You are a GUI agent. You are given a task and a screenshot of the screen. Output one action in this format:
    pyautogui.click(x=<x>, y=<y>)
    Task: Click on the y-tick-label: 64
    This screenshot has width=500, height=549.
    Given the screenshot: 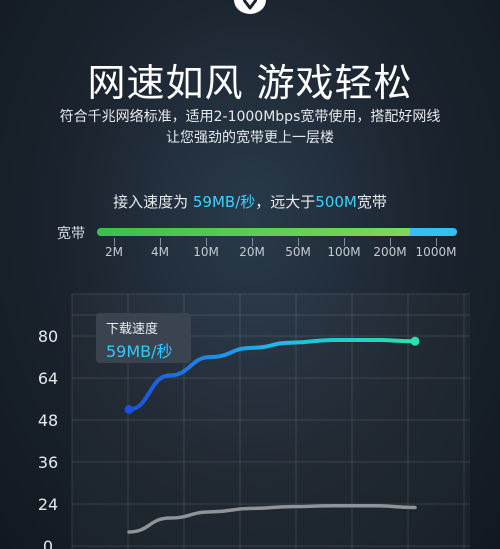 What is the action you would take?
    pyautogui.click(x=48, y=378)
    